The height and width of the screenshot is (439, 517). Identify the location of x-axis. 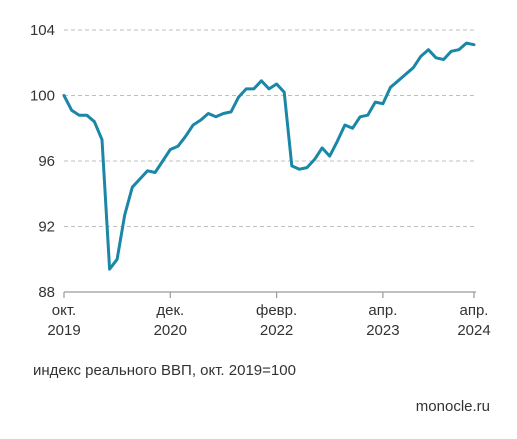
(269, 294).